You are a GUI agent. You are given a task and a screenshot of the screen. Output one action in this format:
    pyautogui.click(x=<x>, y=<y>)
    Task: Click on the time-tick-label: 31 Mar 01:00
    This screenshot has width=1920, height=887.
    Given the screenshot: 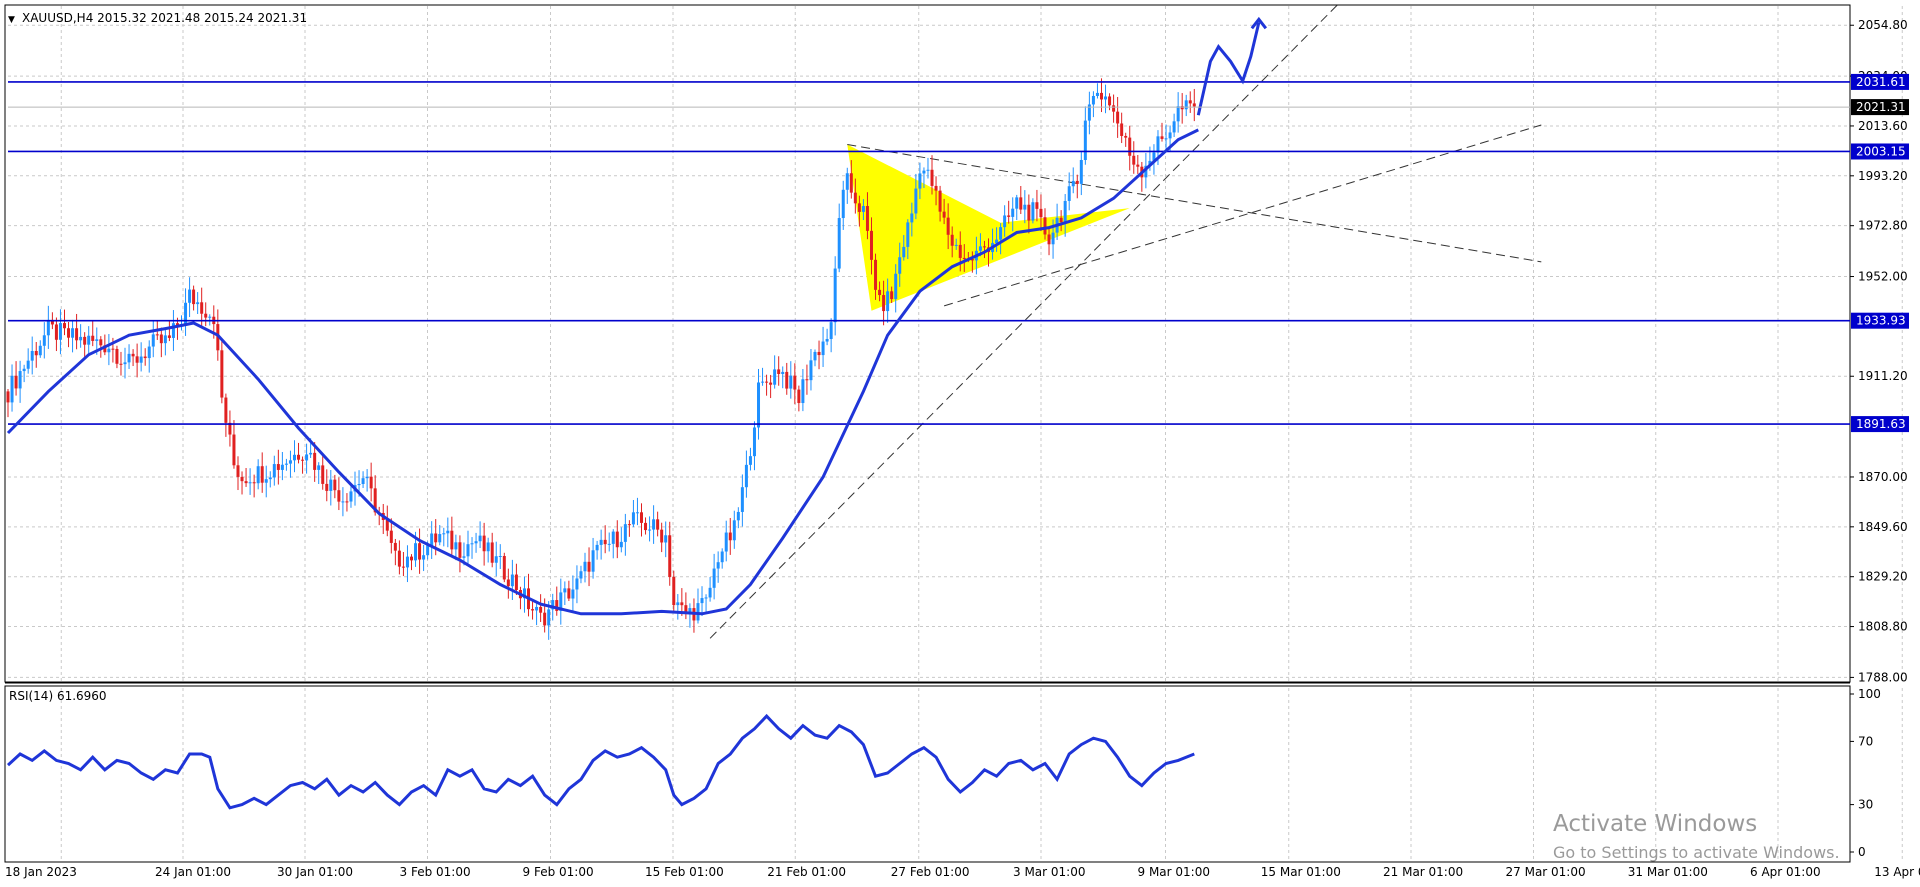 What is the action you would take?
    pyautogui.click(x=1668, y=872)
    